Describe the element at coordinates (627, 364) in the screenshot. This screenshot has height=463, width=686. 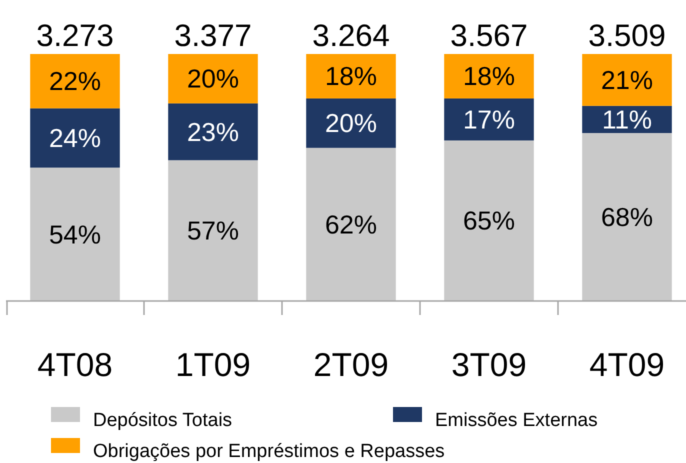
I see `x-tick-label: 4T09` at that location.